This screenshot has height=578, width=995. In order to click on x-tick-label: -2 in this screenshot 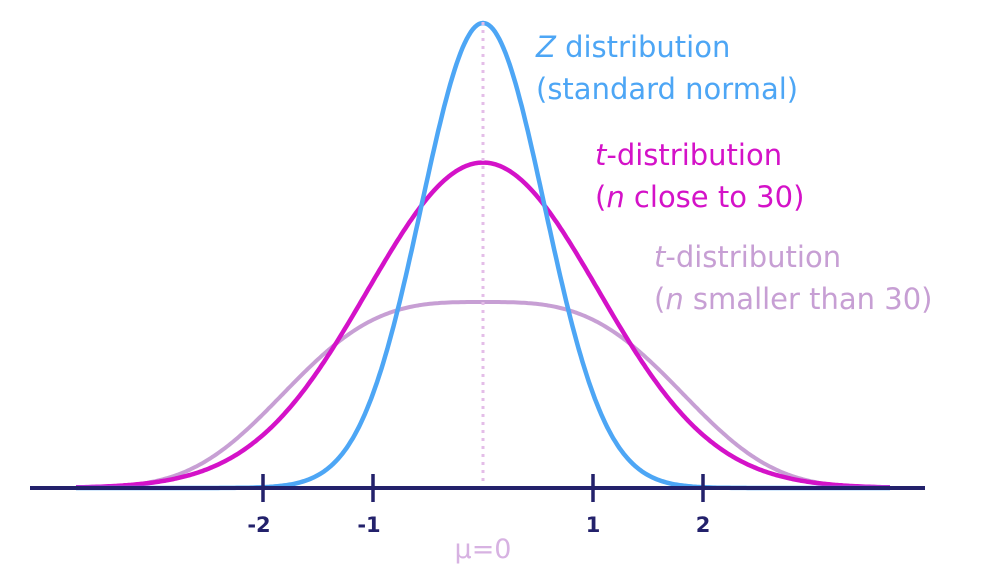, I will do `click(258, 525)`.